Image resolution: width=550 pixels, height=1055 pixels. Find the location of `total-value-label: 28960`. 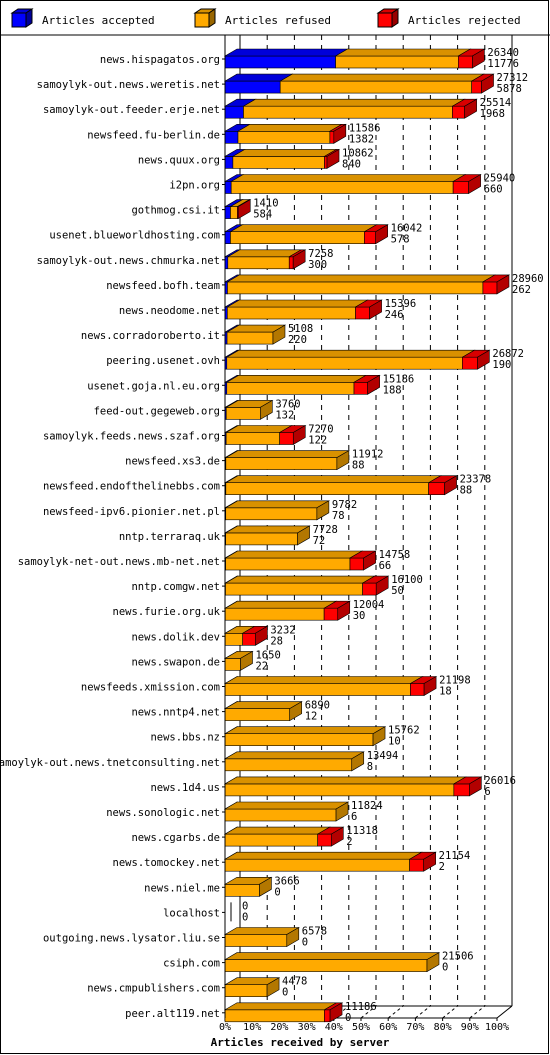

total-value-label: 28960 is located at coordinates (528, 279).